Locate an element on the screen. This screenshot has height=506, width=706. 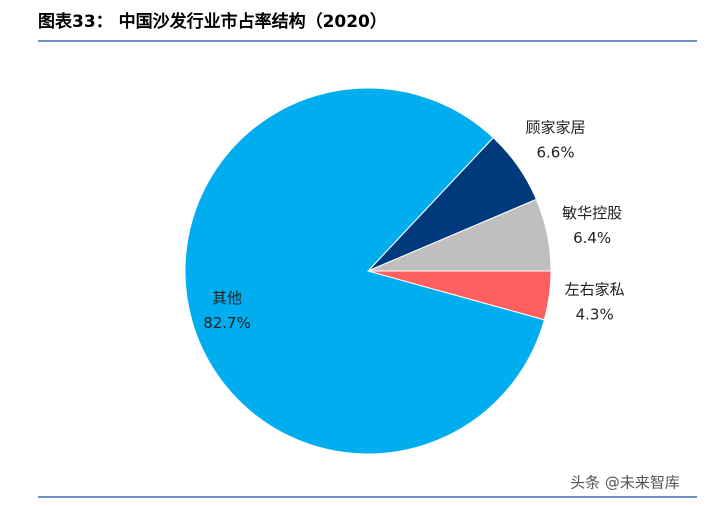
slice-value-label: 6.4% is located at coordinates (592, 238).